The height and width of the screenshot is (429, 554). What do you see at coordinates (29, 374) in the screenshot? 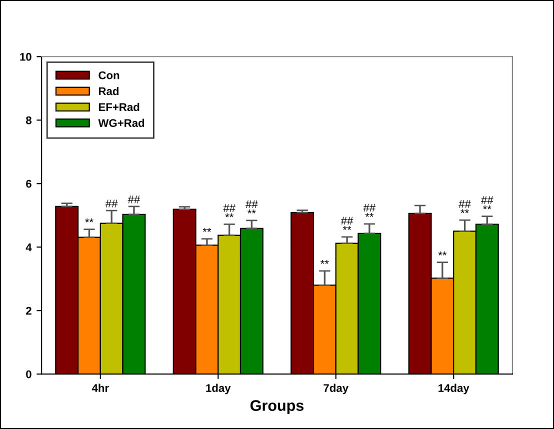
I see `y-tick-label: 0` at bounding box center [29, 374].